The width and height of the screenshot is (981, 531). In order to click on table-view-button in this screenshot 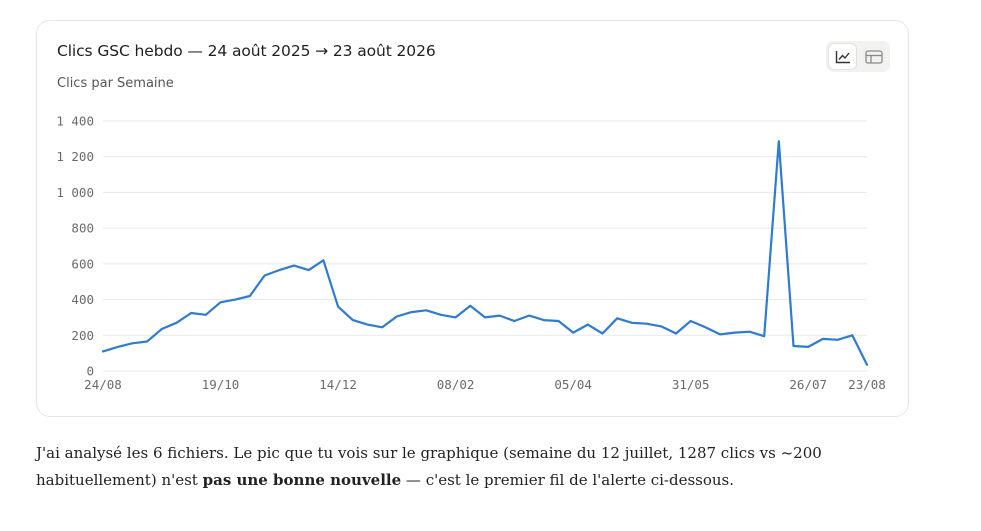, I will do `click(873, 56)`.